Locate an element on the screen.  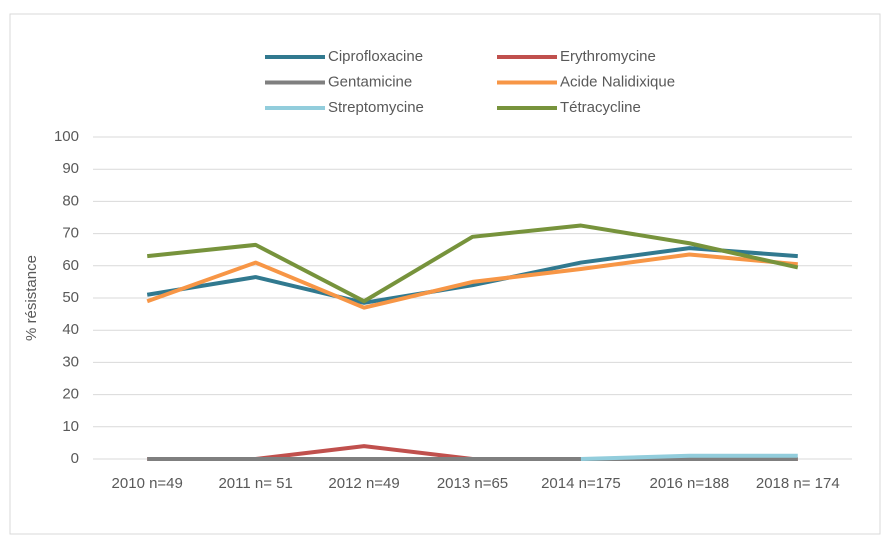
y-tick-label: 20 is located at coordinates (70, 394).